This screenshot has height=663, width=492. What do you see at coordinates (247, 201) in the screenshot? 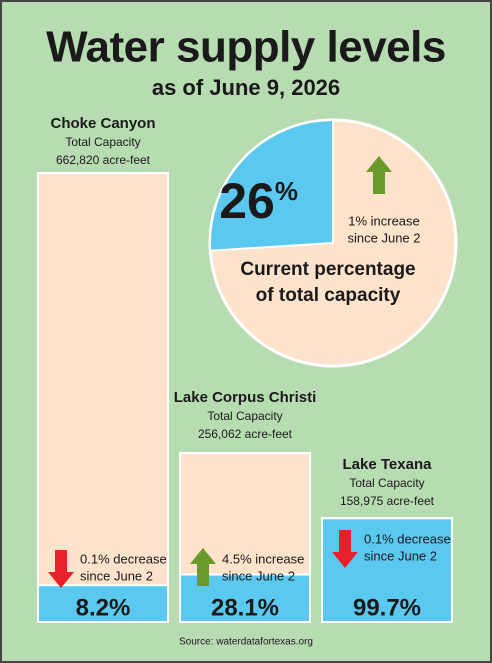
I see `pie-number: 26` at bounding box center [247, 201].